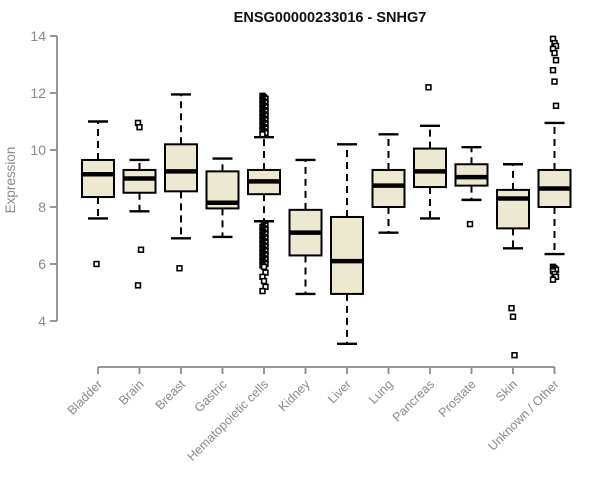 This screenshot has height=500, width=600. I want to click on x-axis-label-gastric: Gastric, so click(211, 396).